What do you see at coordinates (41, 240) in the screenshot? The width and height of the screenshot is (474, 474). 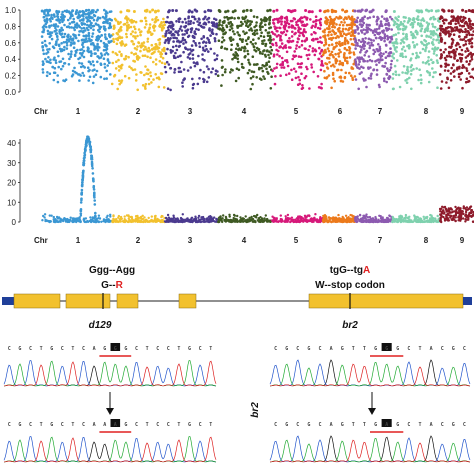 I see `chr-axis-label: Chr` at bounding box center [41, 240].